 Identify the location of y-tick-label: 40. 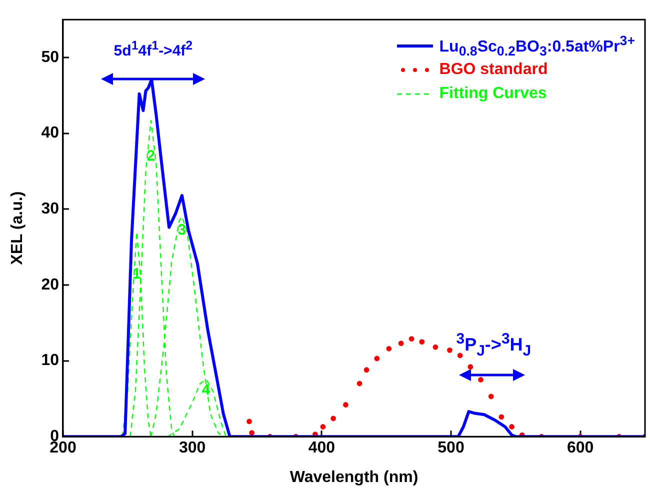
(50, 133).